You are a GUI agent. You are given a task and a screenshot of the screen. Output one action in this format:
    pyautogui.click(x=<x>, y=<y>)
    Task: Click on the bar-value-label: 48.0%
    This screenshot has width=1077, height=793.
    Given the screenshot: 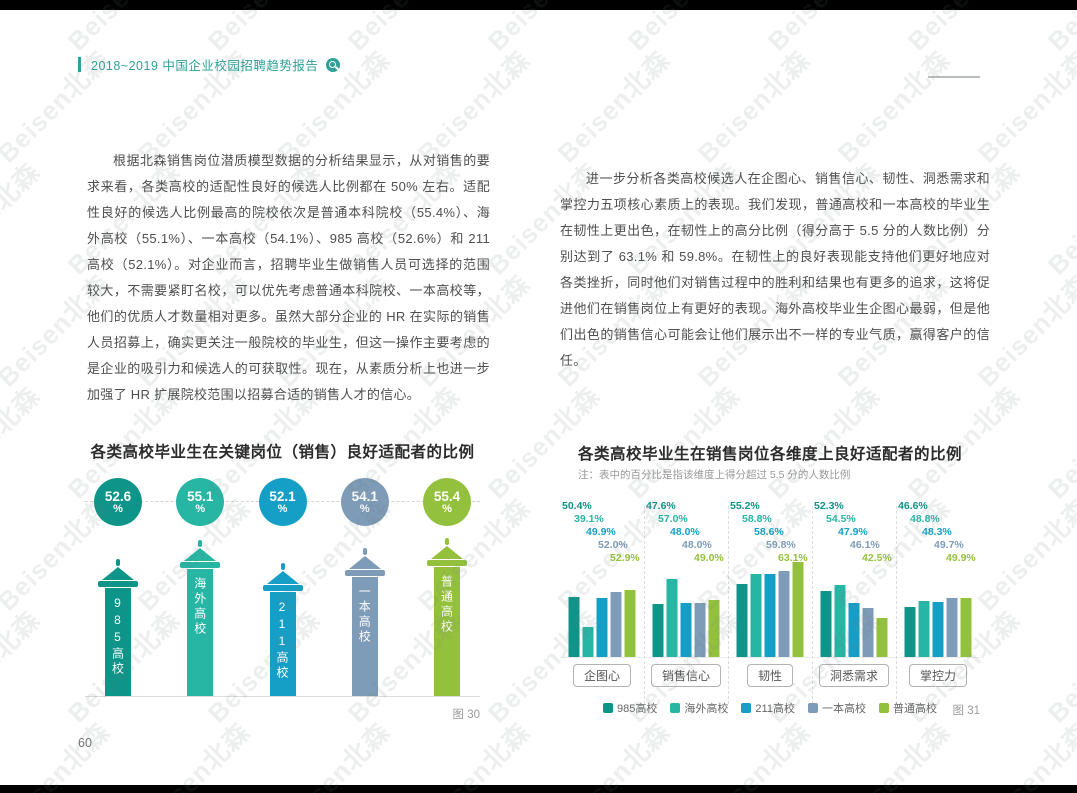 What is the action you would take?
    pyautogui.click(x=685, y=532)
    